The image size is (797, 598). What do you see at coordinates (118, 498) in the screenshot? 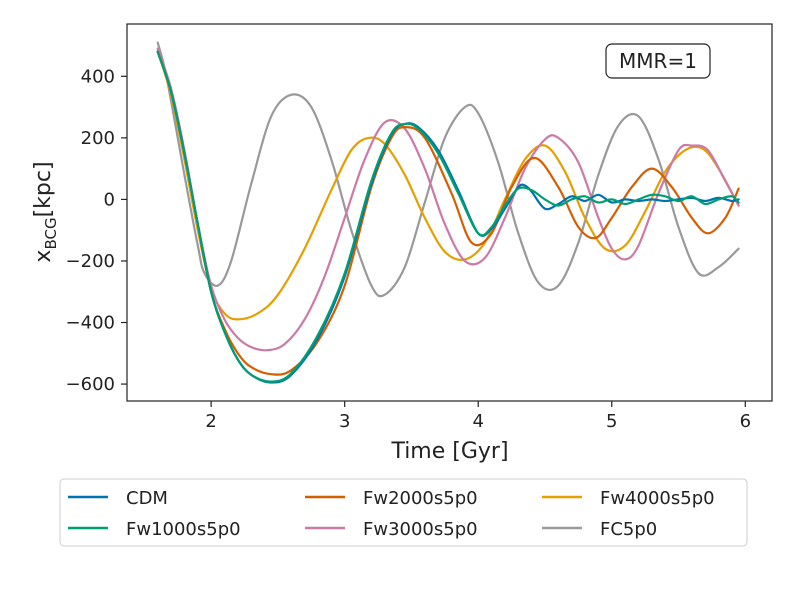
I see `legend-item-CDM: CDM` at bounding box center [118, 498].